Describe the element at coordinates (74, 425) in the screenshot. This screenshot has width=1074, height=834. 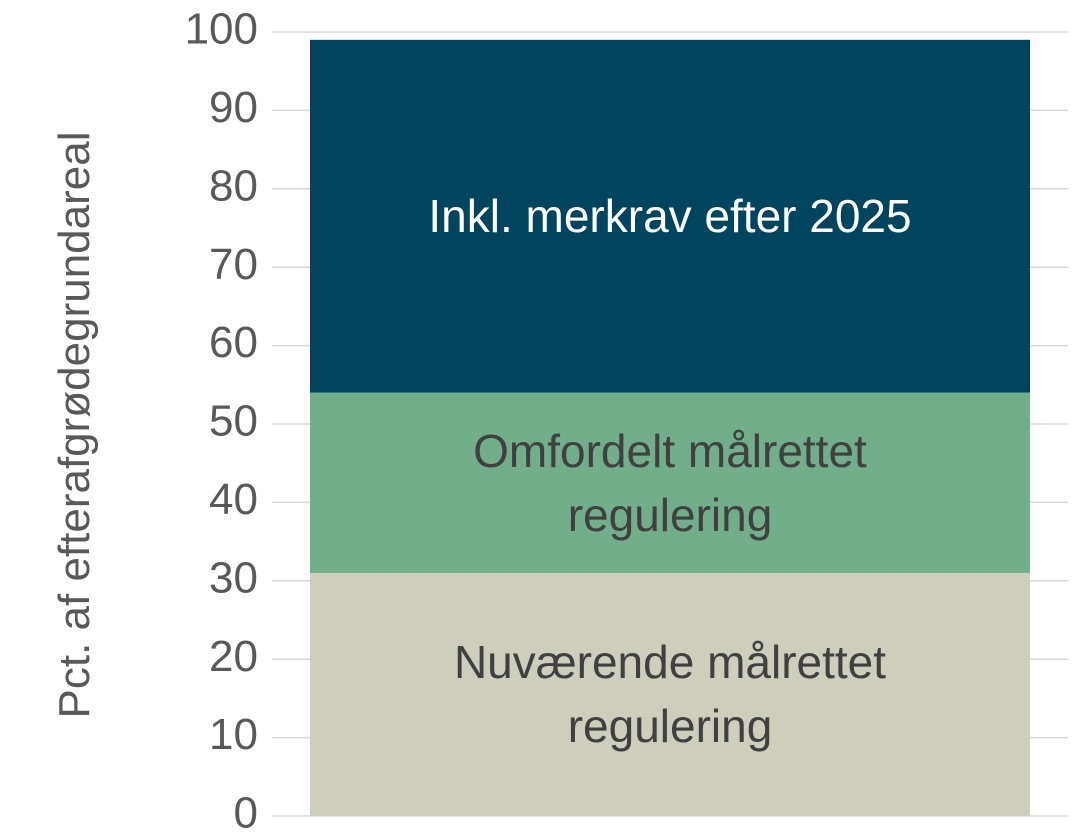
I see `y-axis-label: Pct. af efterafgrødegrundareal` at that location.